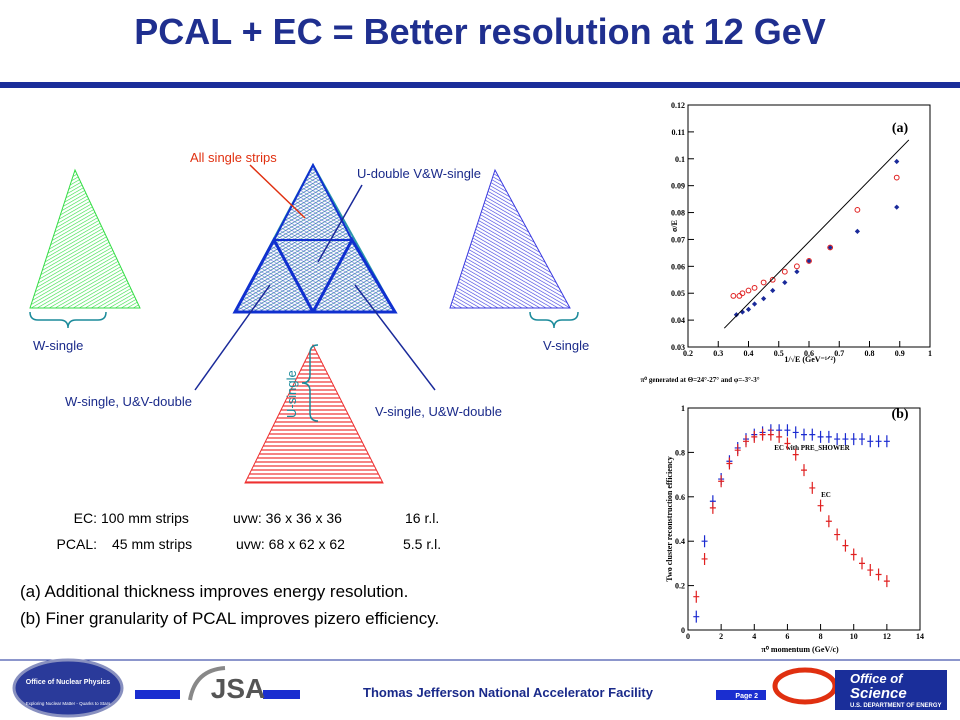  Describe the element at coordinates (680, 497) in the screenshot. I see `y-tick-label: 0.6` at that location.